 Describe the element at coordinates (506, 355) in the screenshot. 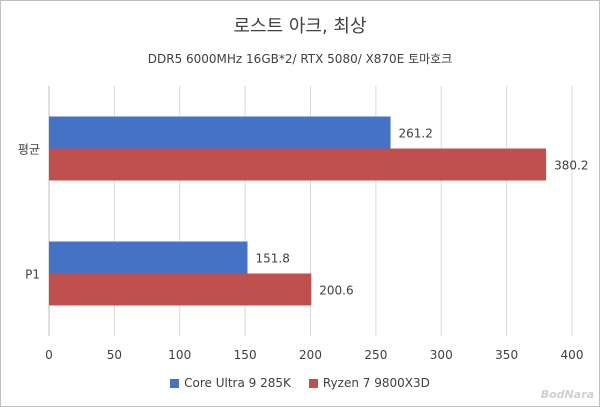

I see `x-tick-label: 350` at that location.